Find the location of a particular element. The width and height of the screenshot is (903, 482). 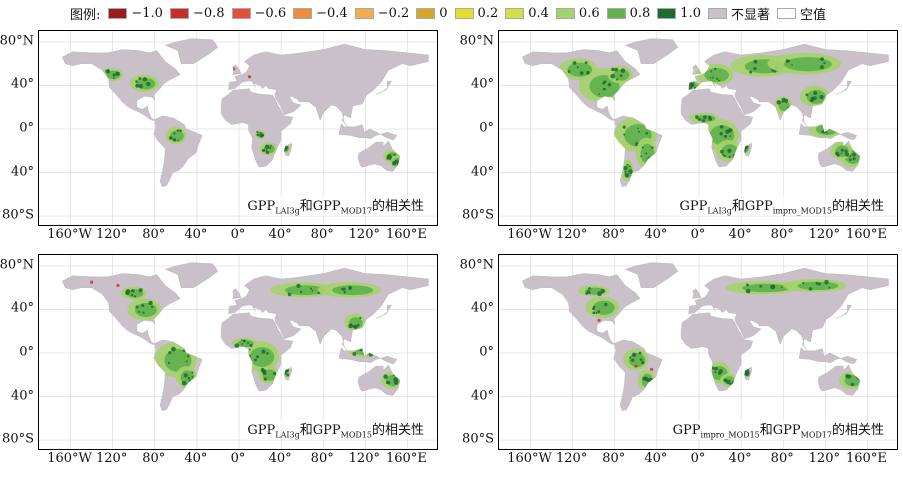

legend-label: 1.0 is located at coordinates (690, 13).